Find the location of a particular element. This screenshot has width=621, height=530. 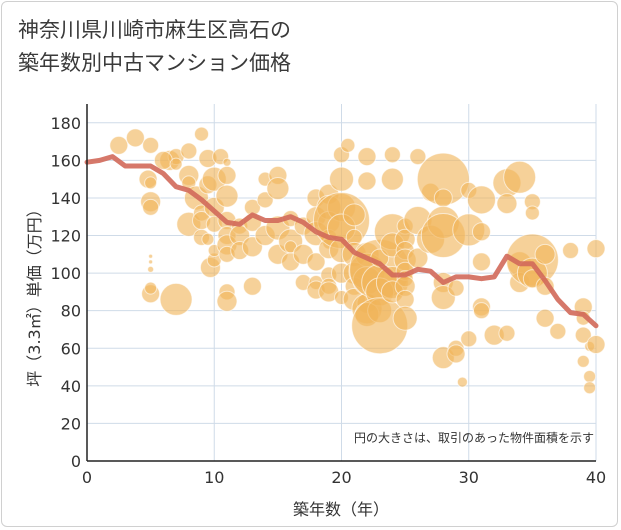

x-tick-label: 40 is located at coordinates (596, 477).